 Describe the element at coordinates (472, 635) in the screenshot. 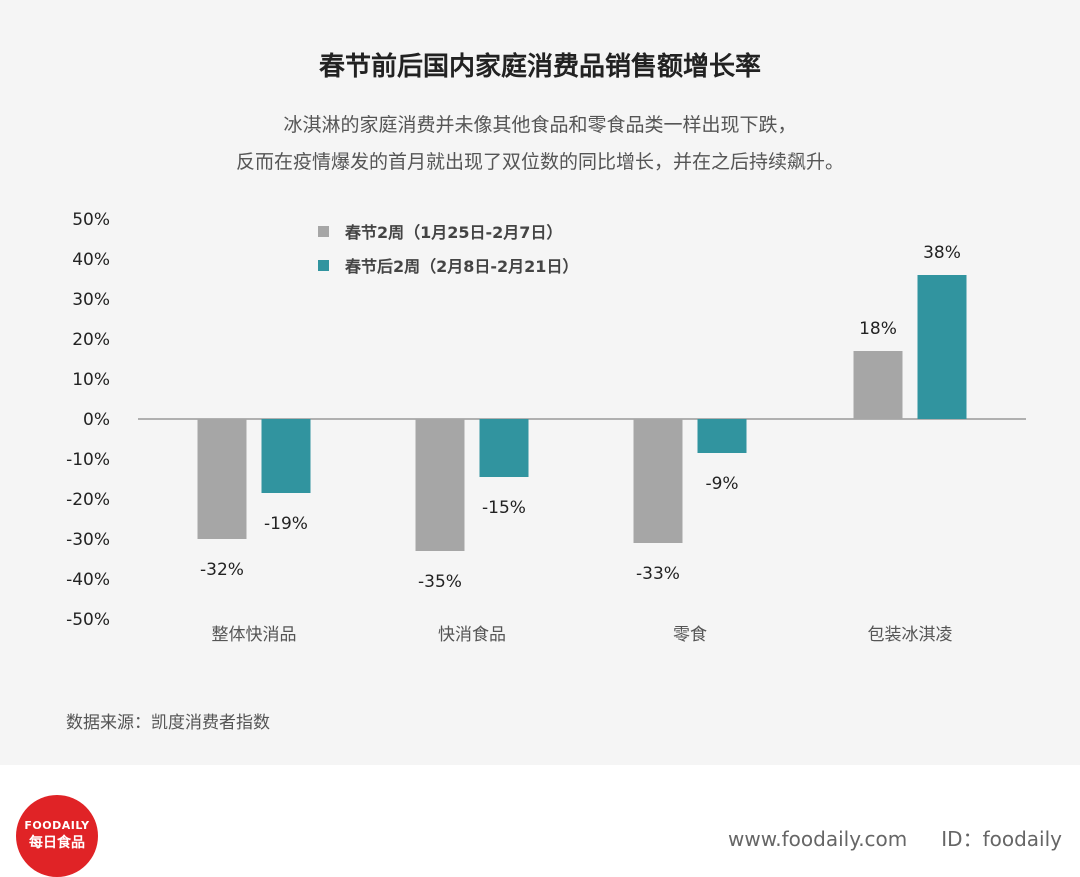

I see `category-label: 快消食品` at that location.